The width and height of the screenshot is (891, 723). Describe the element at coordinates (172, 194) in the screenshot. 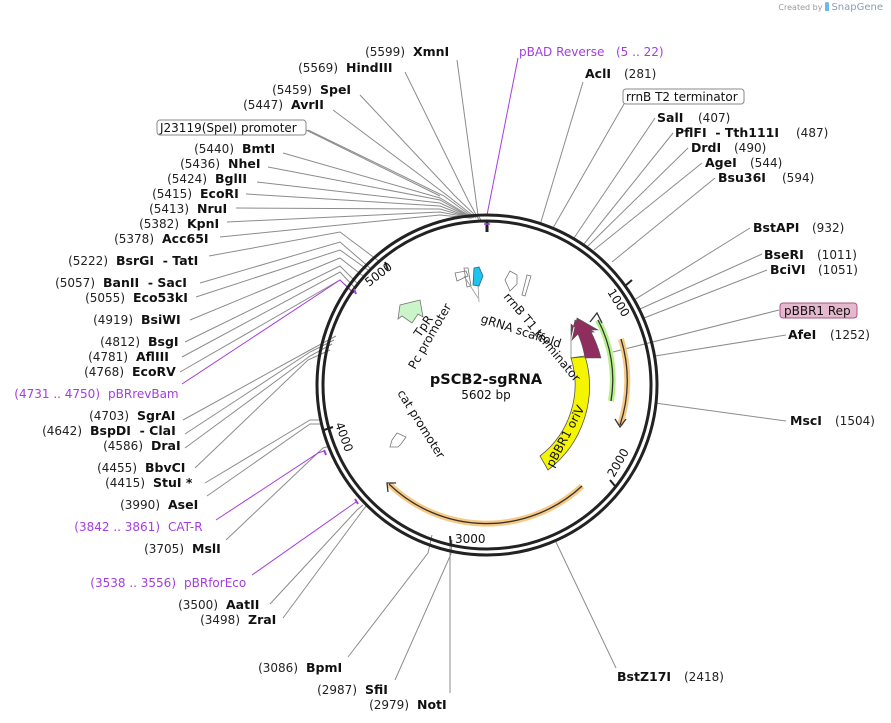

I see `svg-text: (5415)` at that location.